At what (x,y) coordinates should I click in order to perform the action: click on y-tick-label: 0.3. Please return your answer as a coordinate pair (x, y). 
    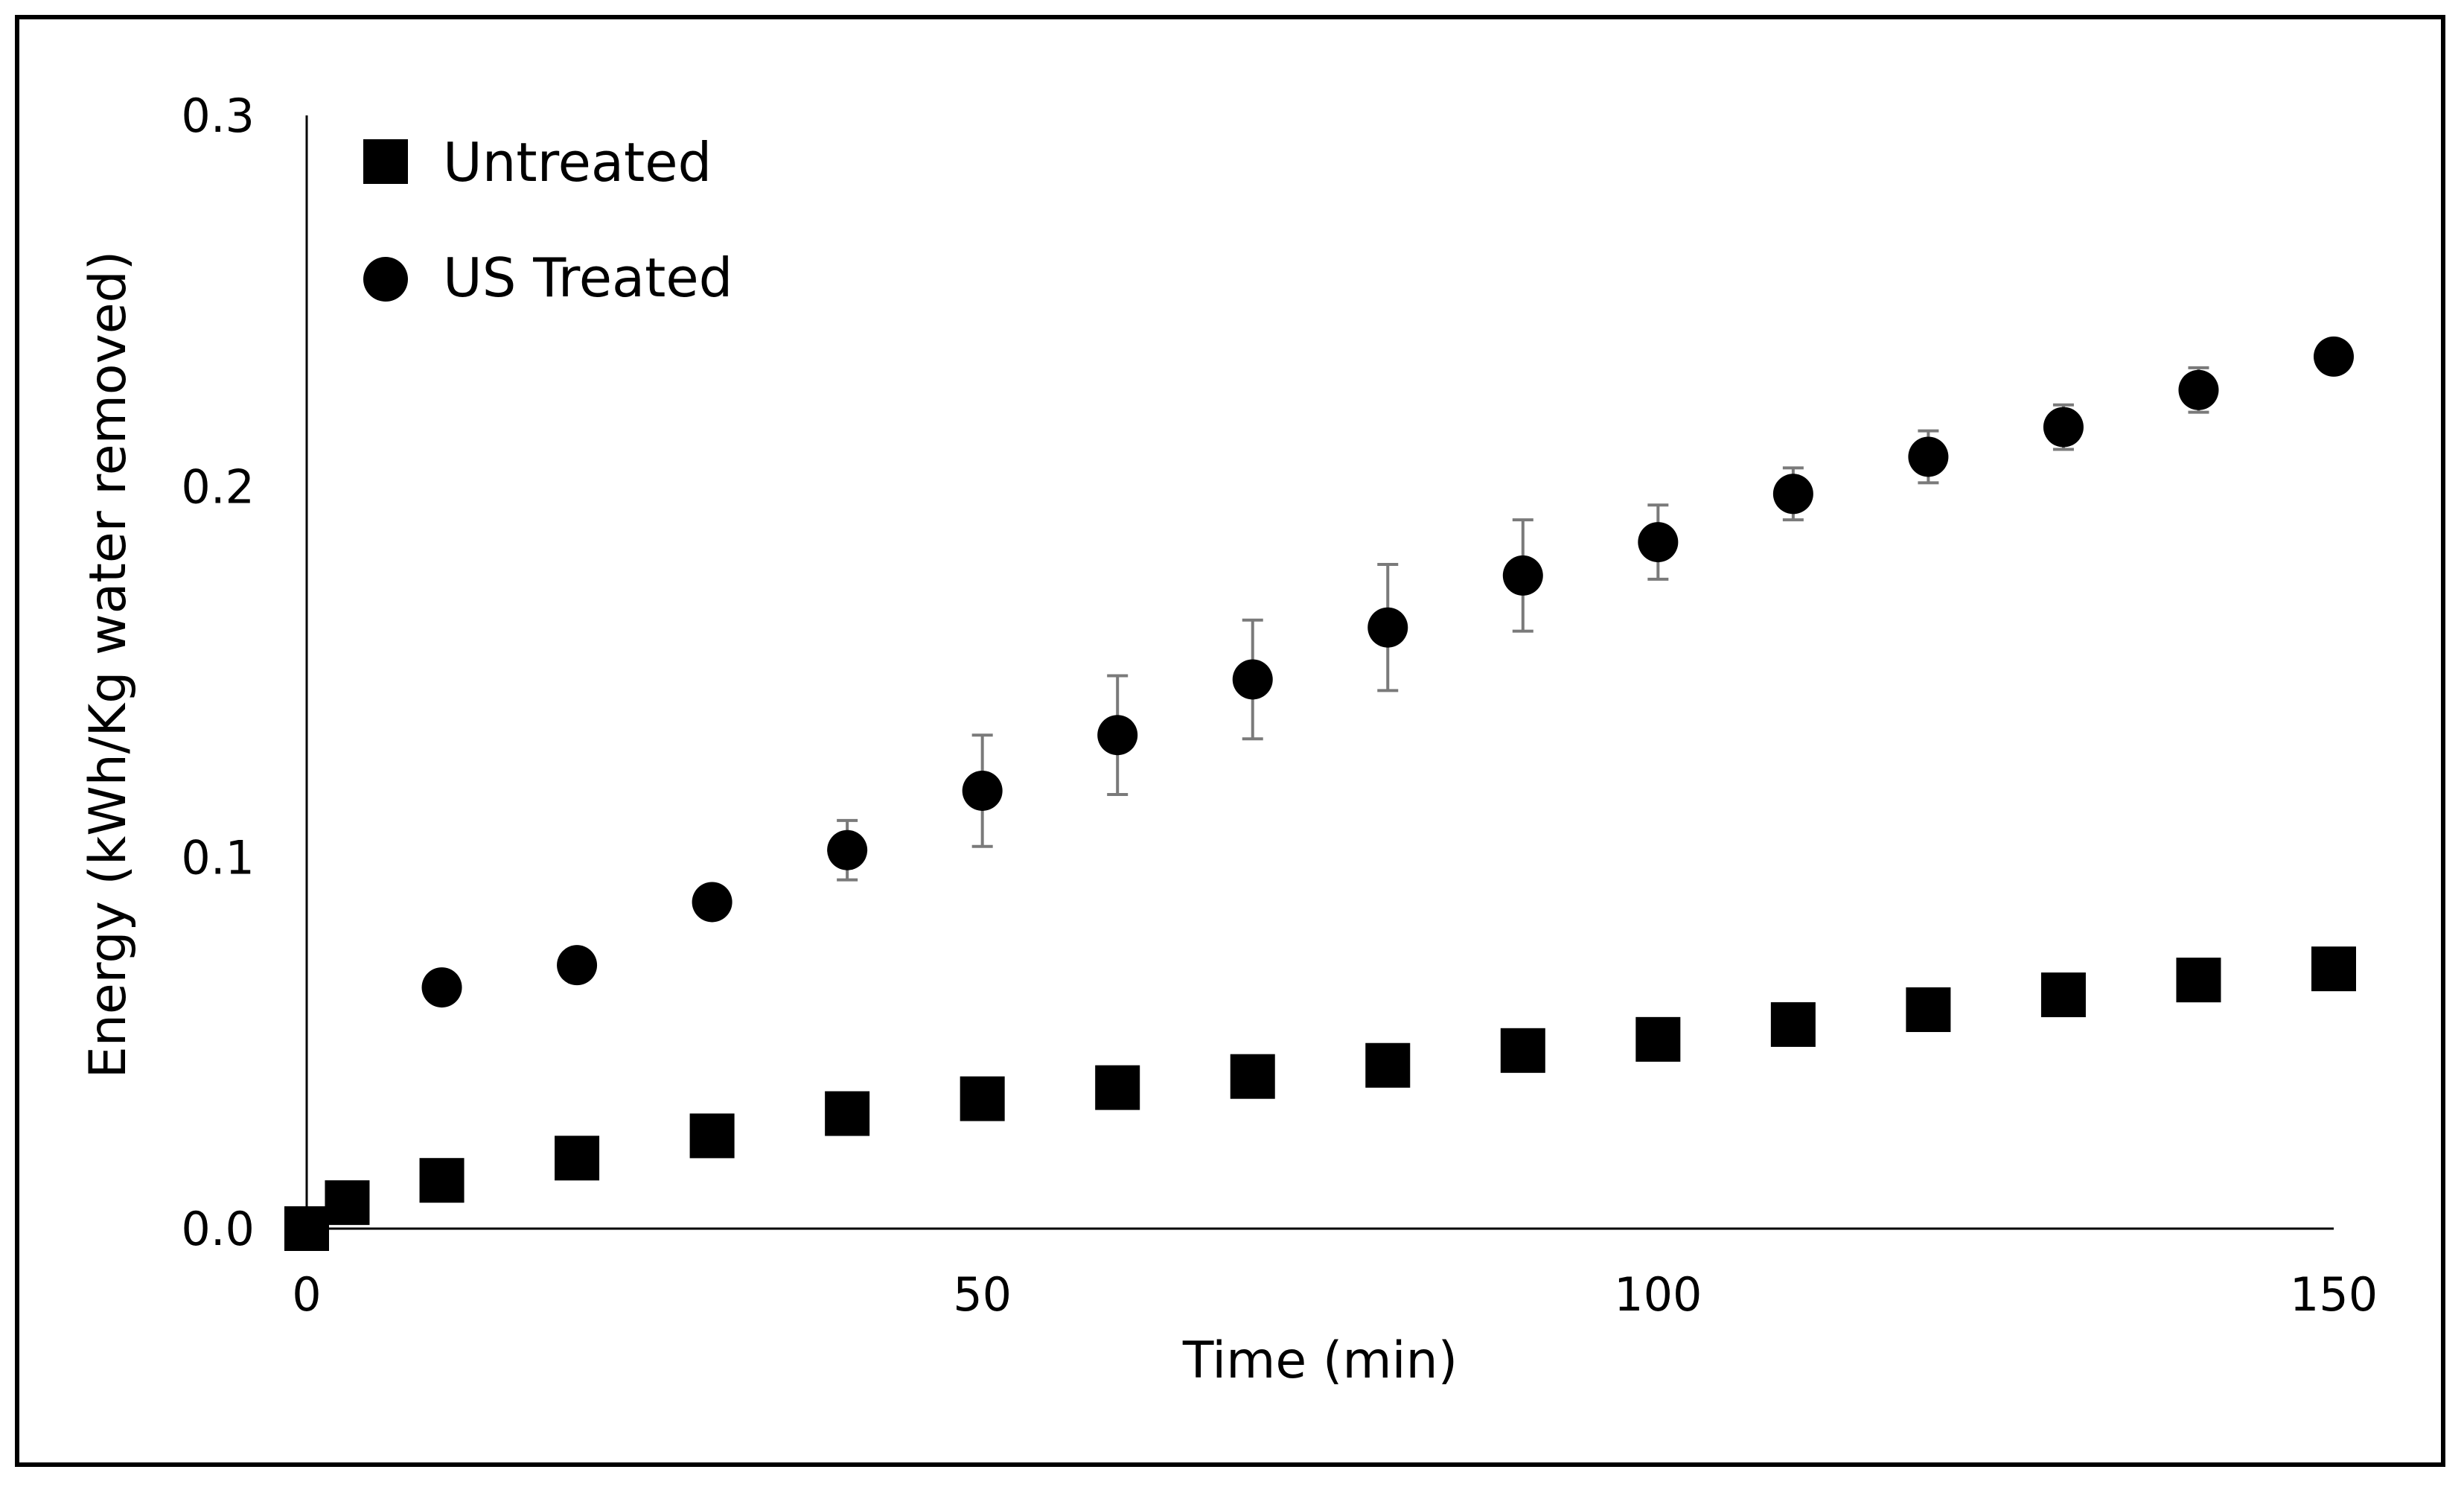
    Looking at the image, I should click on (218, 116).